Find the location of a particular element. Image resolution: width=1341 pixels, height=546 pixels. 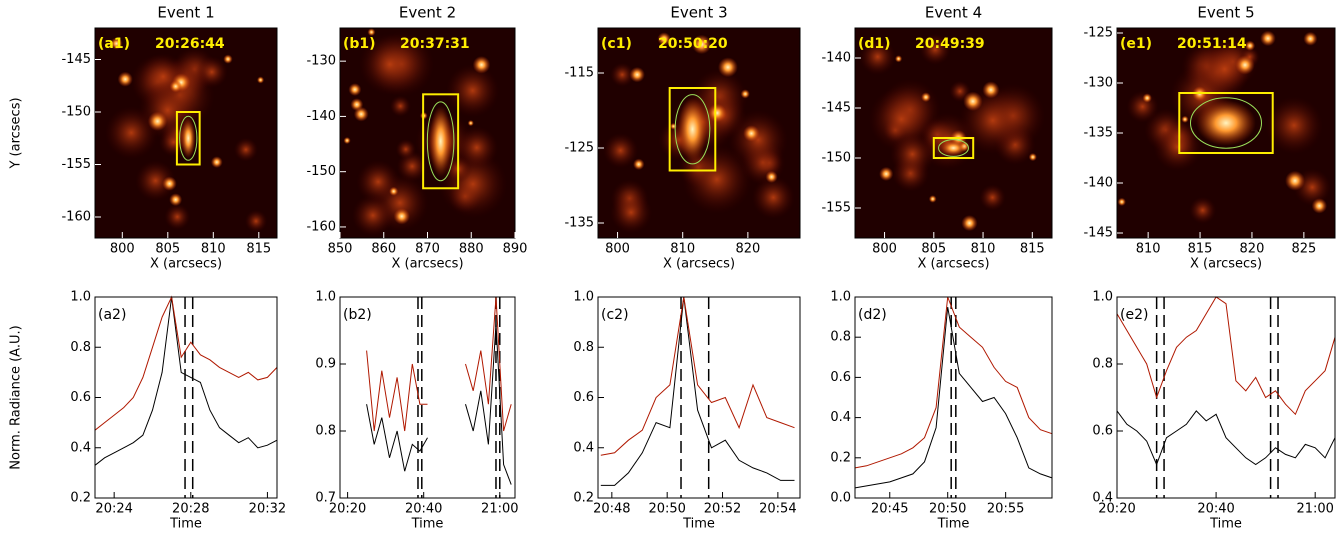

panel-label: (d2) is located at coordinates (872, 315).